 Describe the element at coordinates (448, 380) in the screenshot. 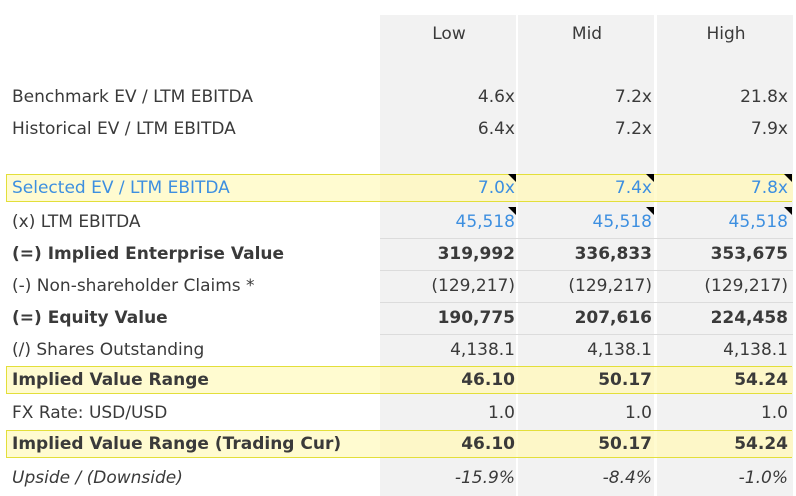

I see `range-low-cell-bg` at that location.